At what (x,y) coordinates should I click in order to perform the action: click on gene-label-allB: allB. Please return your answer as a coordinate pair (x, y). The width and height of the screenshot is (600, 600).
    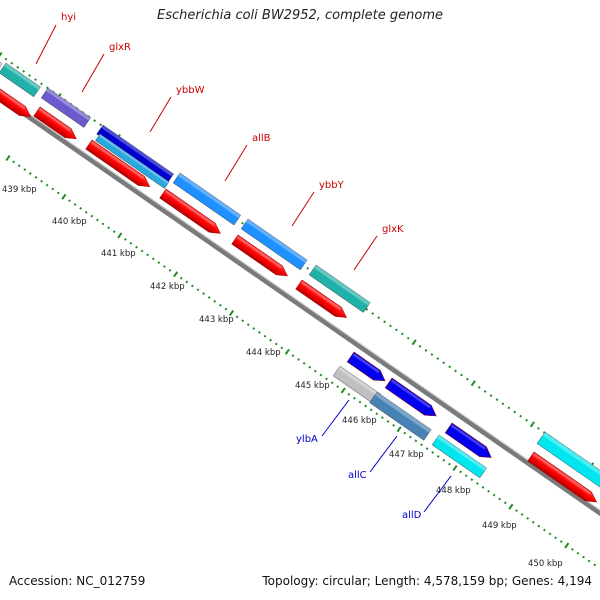
    Looking at the image, I should click on (261, 138).